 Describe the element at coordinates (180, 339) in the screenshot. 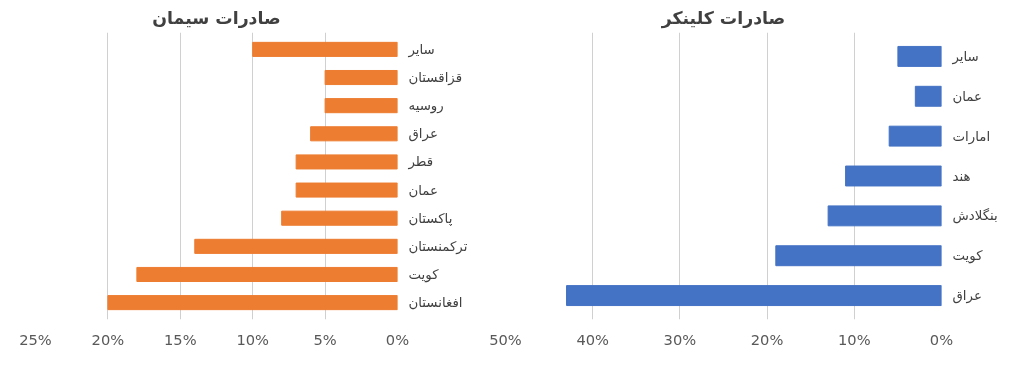

I see `x-tick-label: 15%` at that location.